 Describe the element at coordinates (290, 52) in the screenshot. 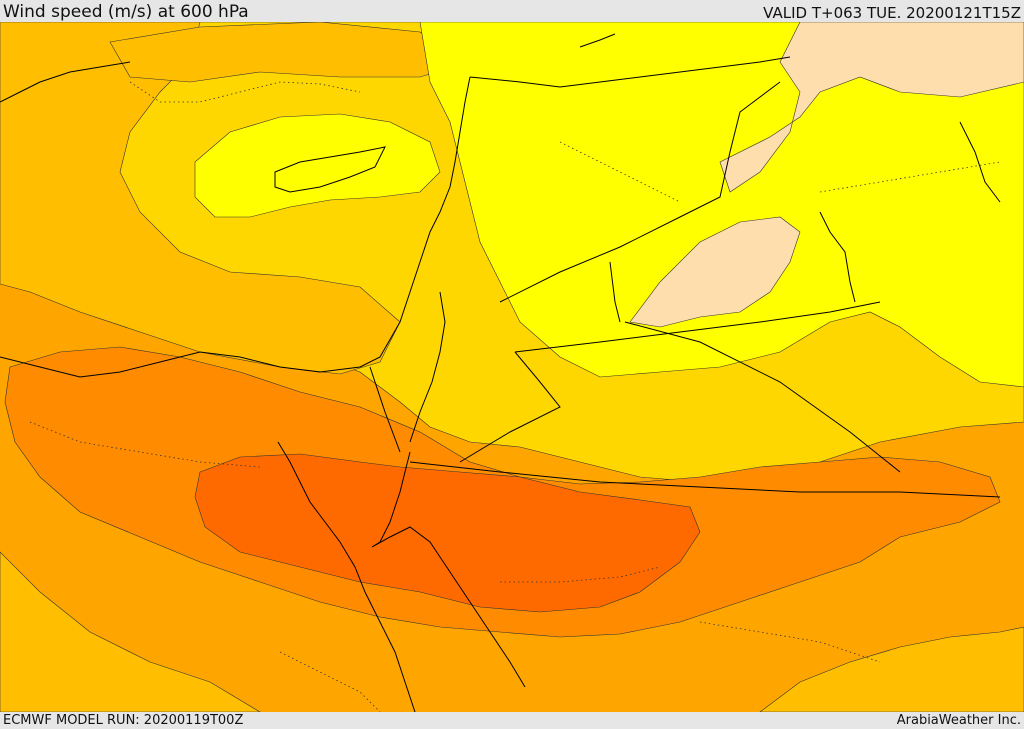

I see `band-amber-north` at that location.